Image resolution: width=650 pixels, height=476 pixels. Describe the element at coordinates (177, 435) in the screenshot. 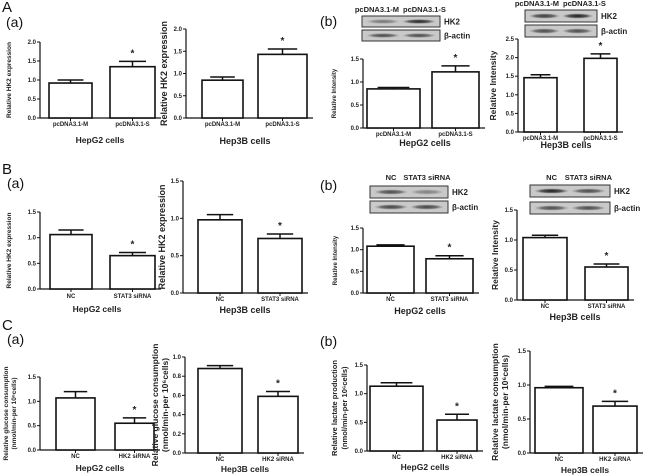

I see `y-tick-label: 0.2` at that location.